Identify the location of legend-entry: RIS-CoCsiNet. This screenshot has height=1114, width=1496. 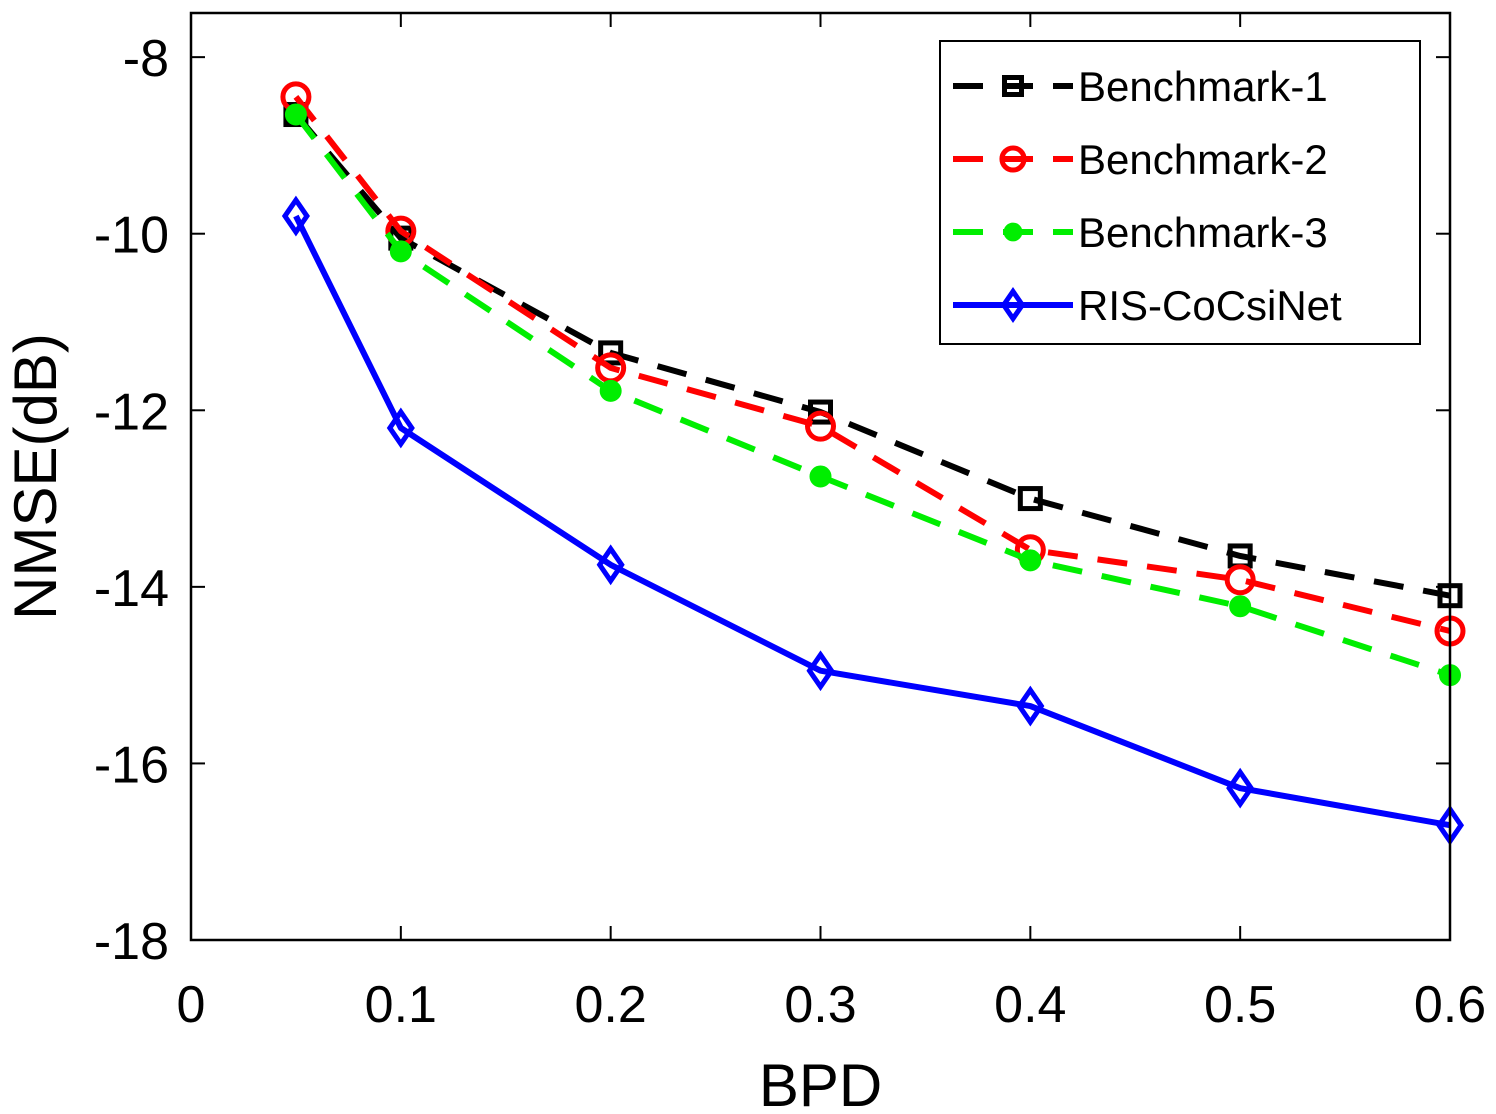
(1147, 305).